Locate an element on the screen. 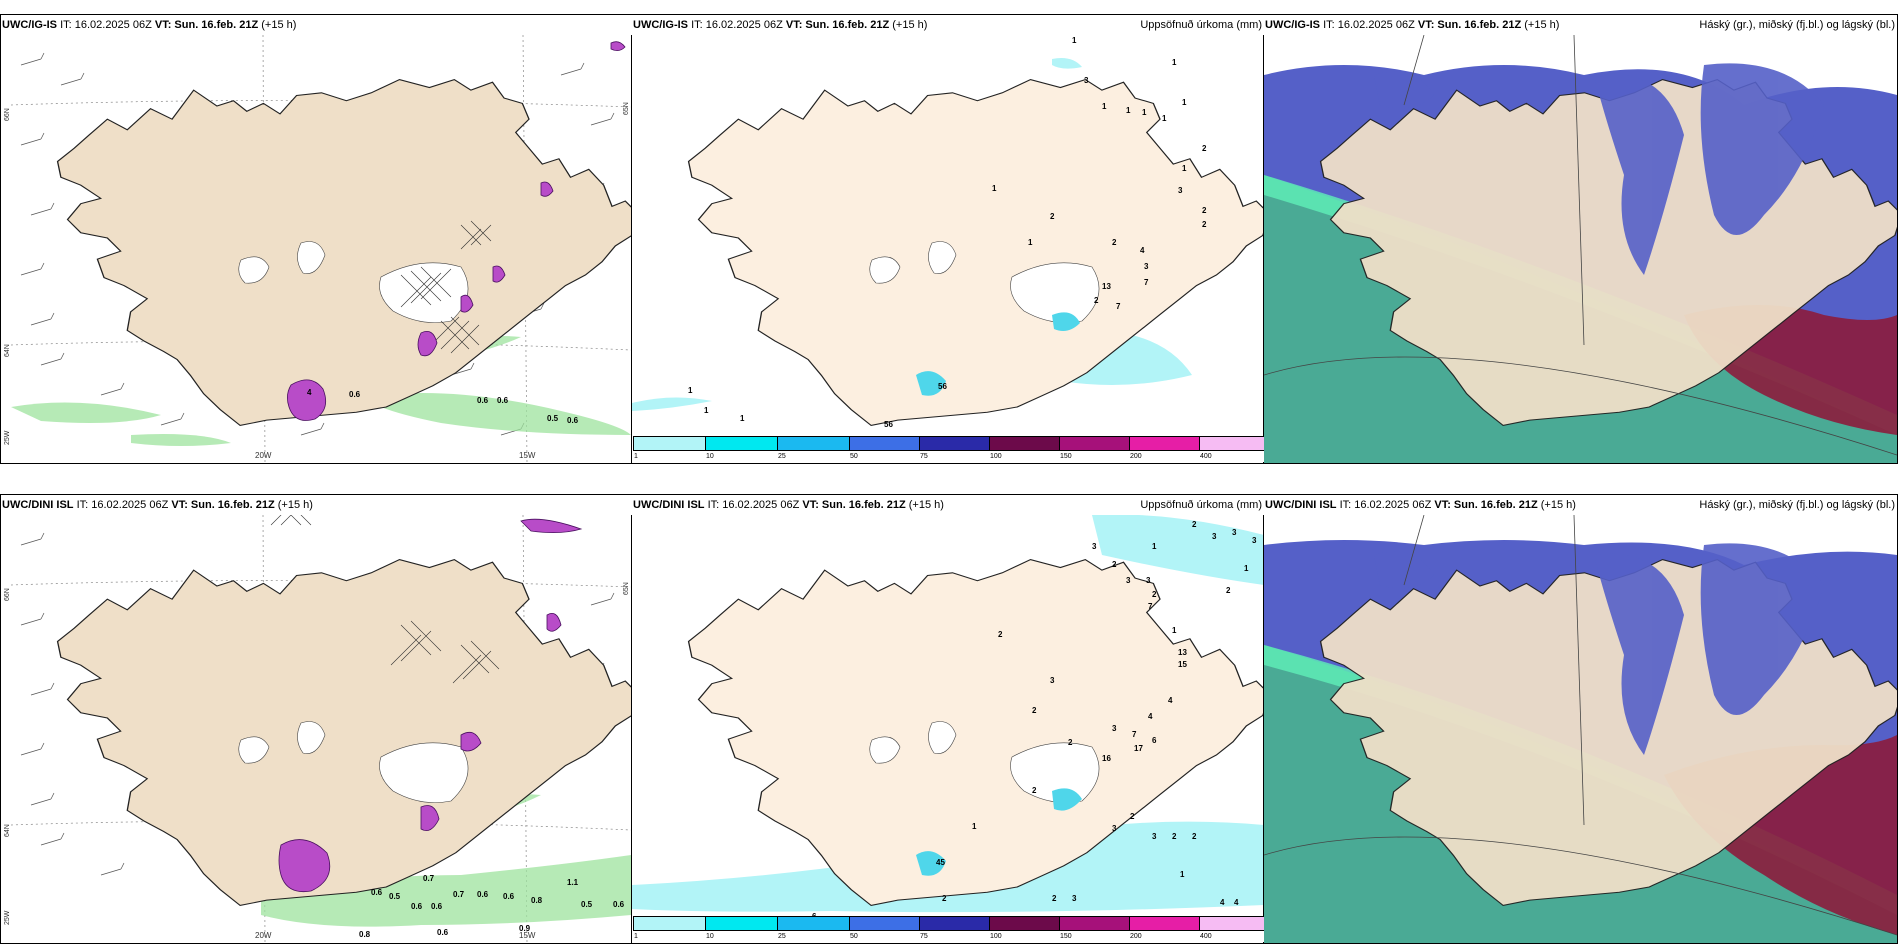 Image resolution: width=1900 pixels, height=950 pixels. colorbar-segment: 10 is located at coordinates (741, 928).